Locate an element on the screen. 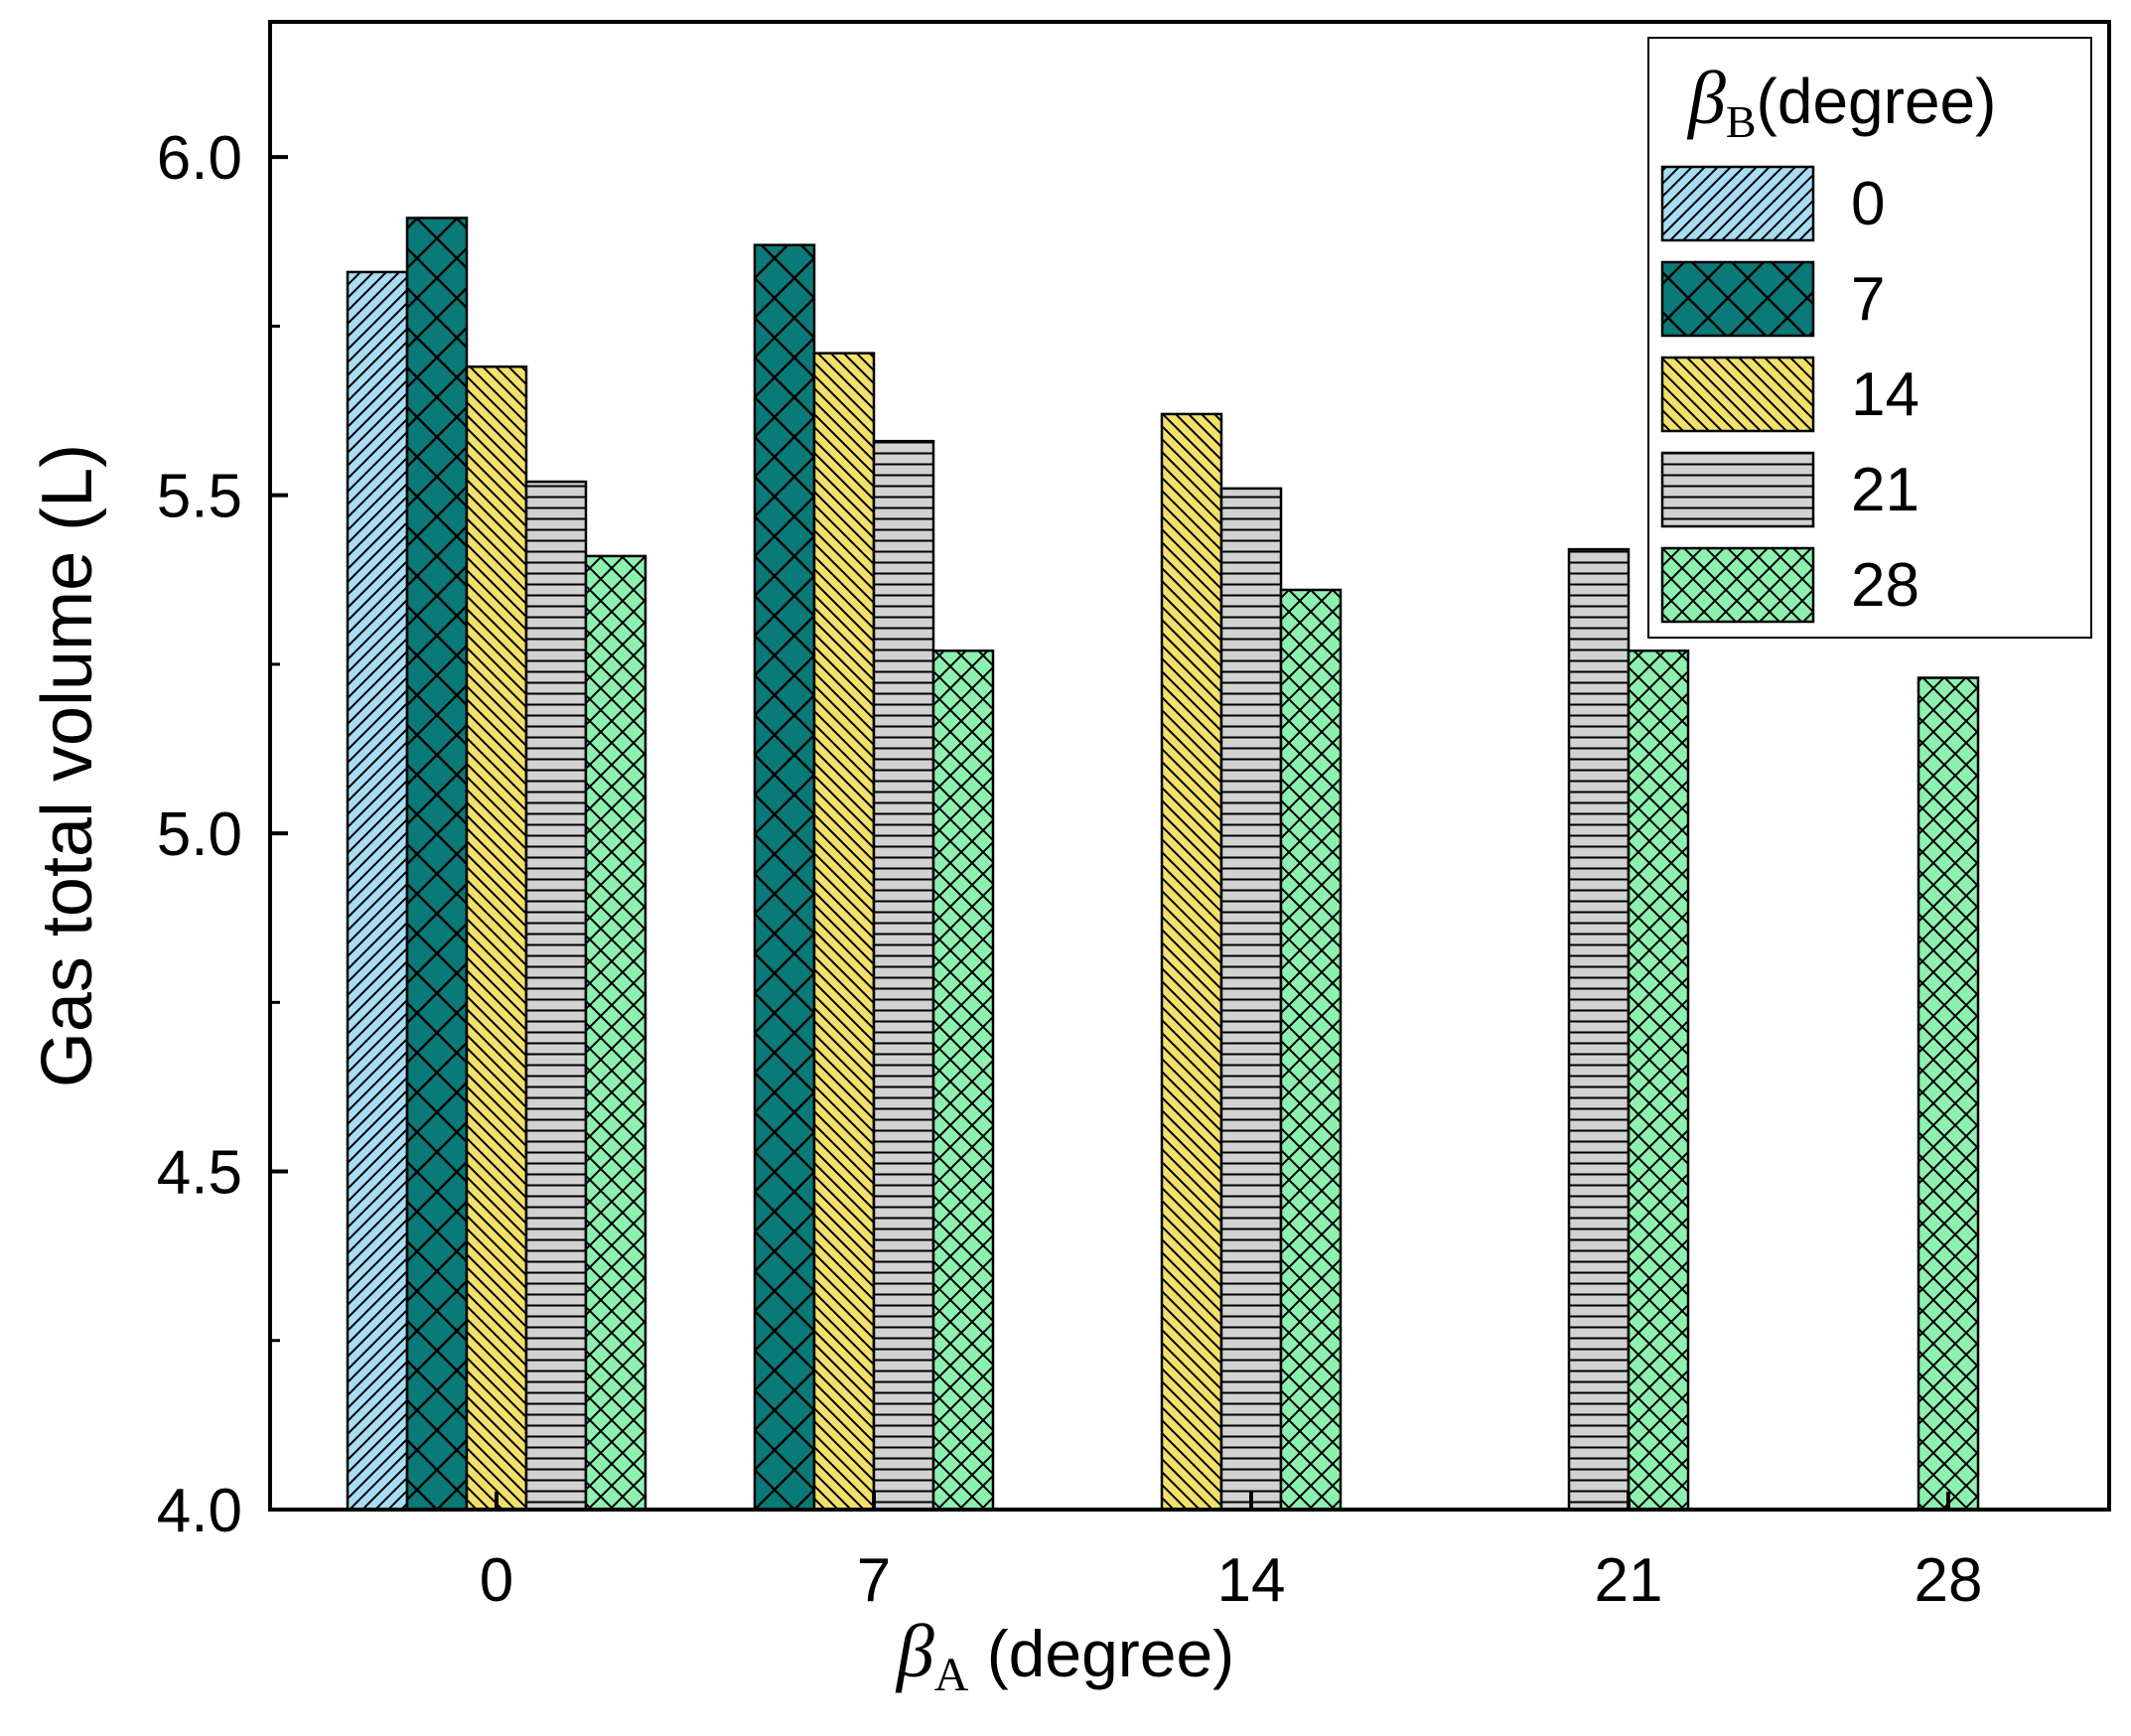 The image size is (2131, 1736). x-tick-label: 14 is located at coordinates (1251, 1580).